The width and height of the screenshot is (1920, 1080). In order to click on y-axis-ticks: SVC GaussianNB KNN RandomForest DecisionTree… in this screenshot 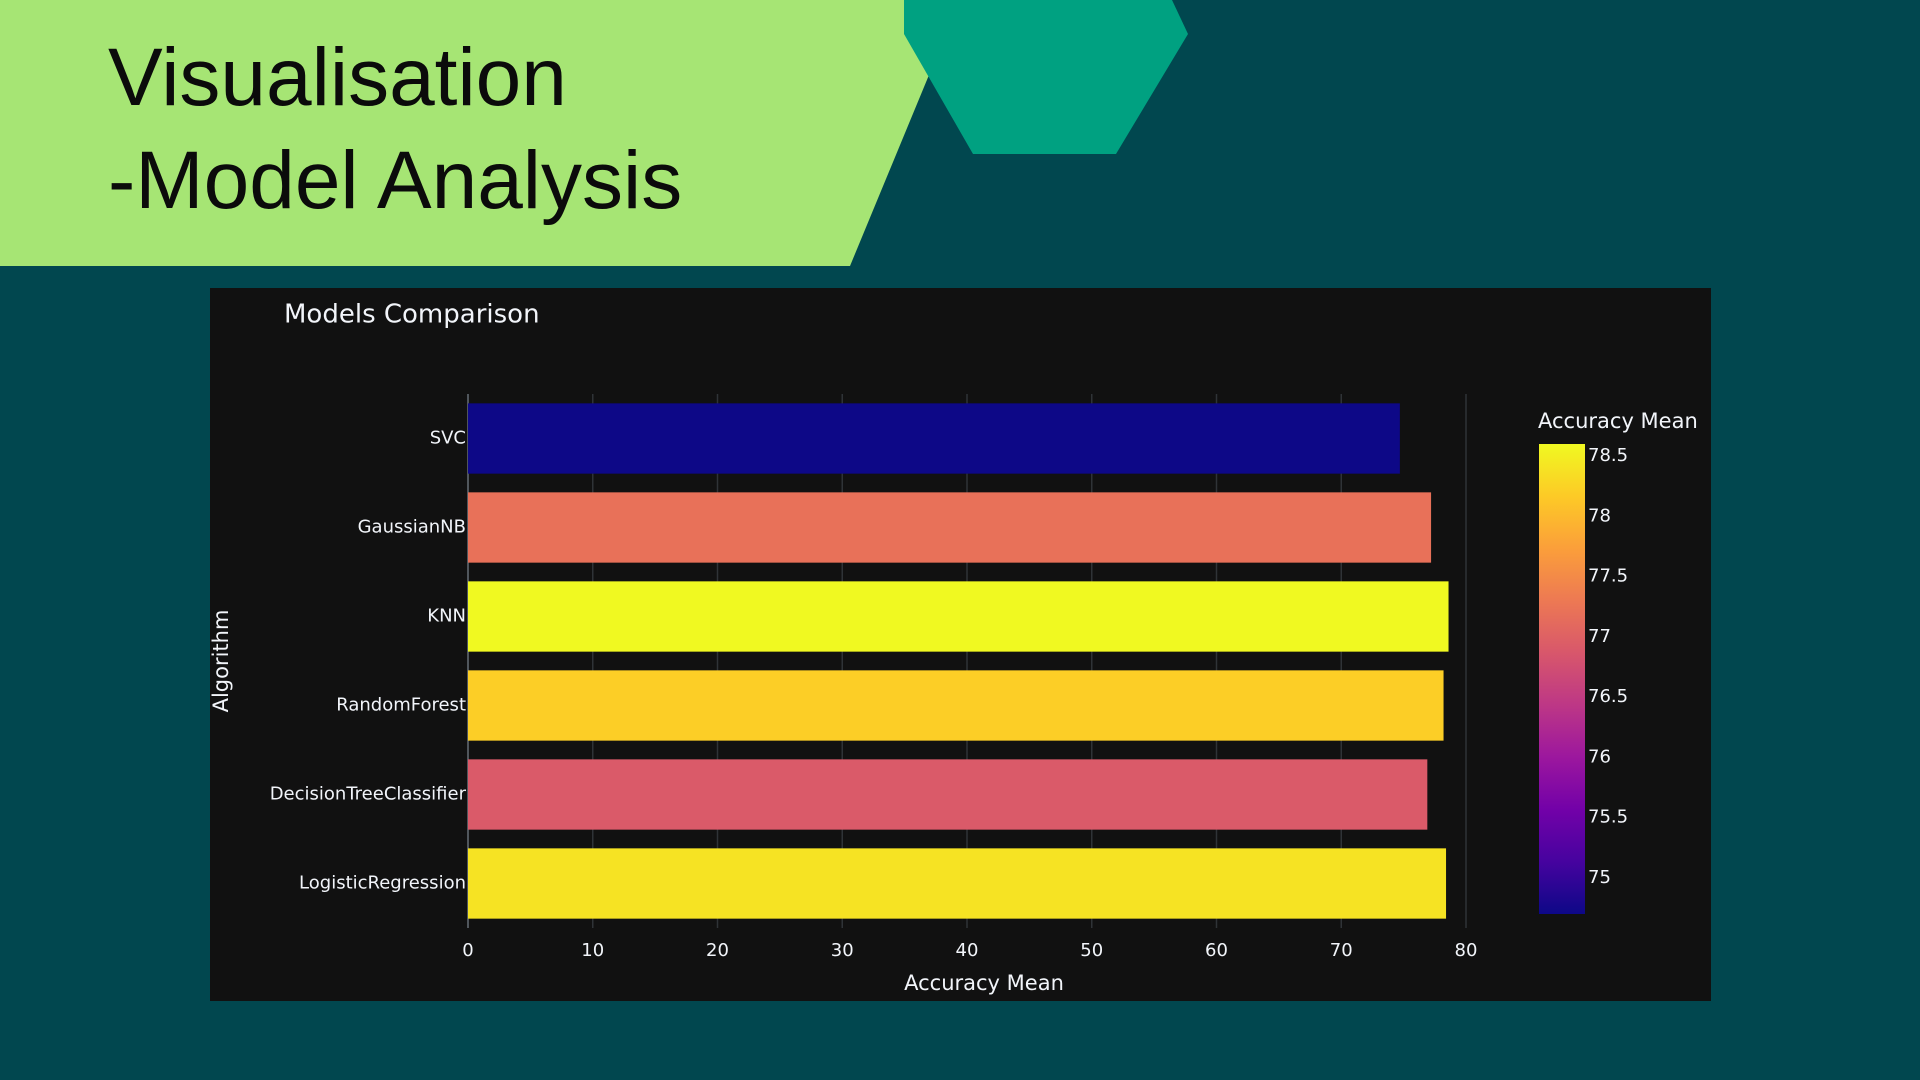, I will do `click(368, 661)`.